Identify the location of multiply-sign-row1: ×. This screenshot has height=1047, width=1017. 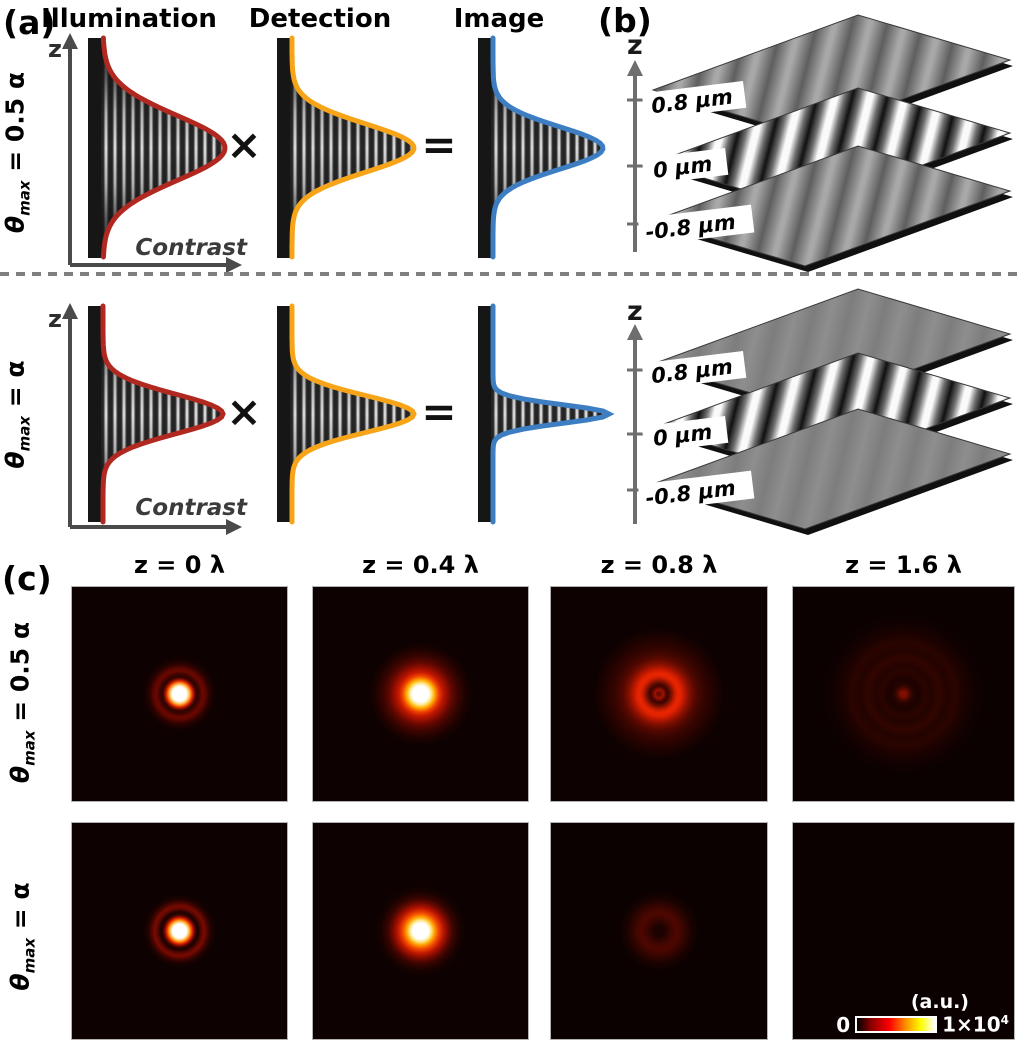
(244, 144).